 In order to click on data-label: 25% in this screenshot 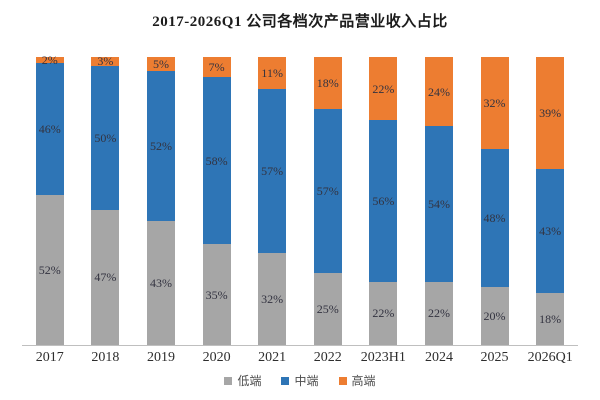, I will do `click(327, 309)`.